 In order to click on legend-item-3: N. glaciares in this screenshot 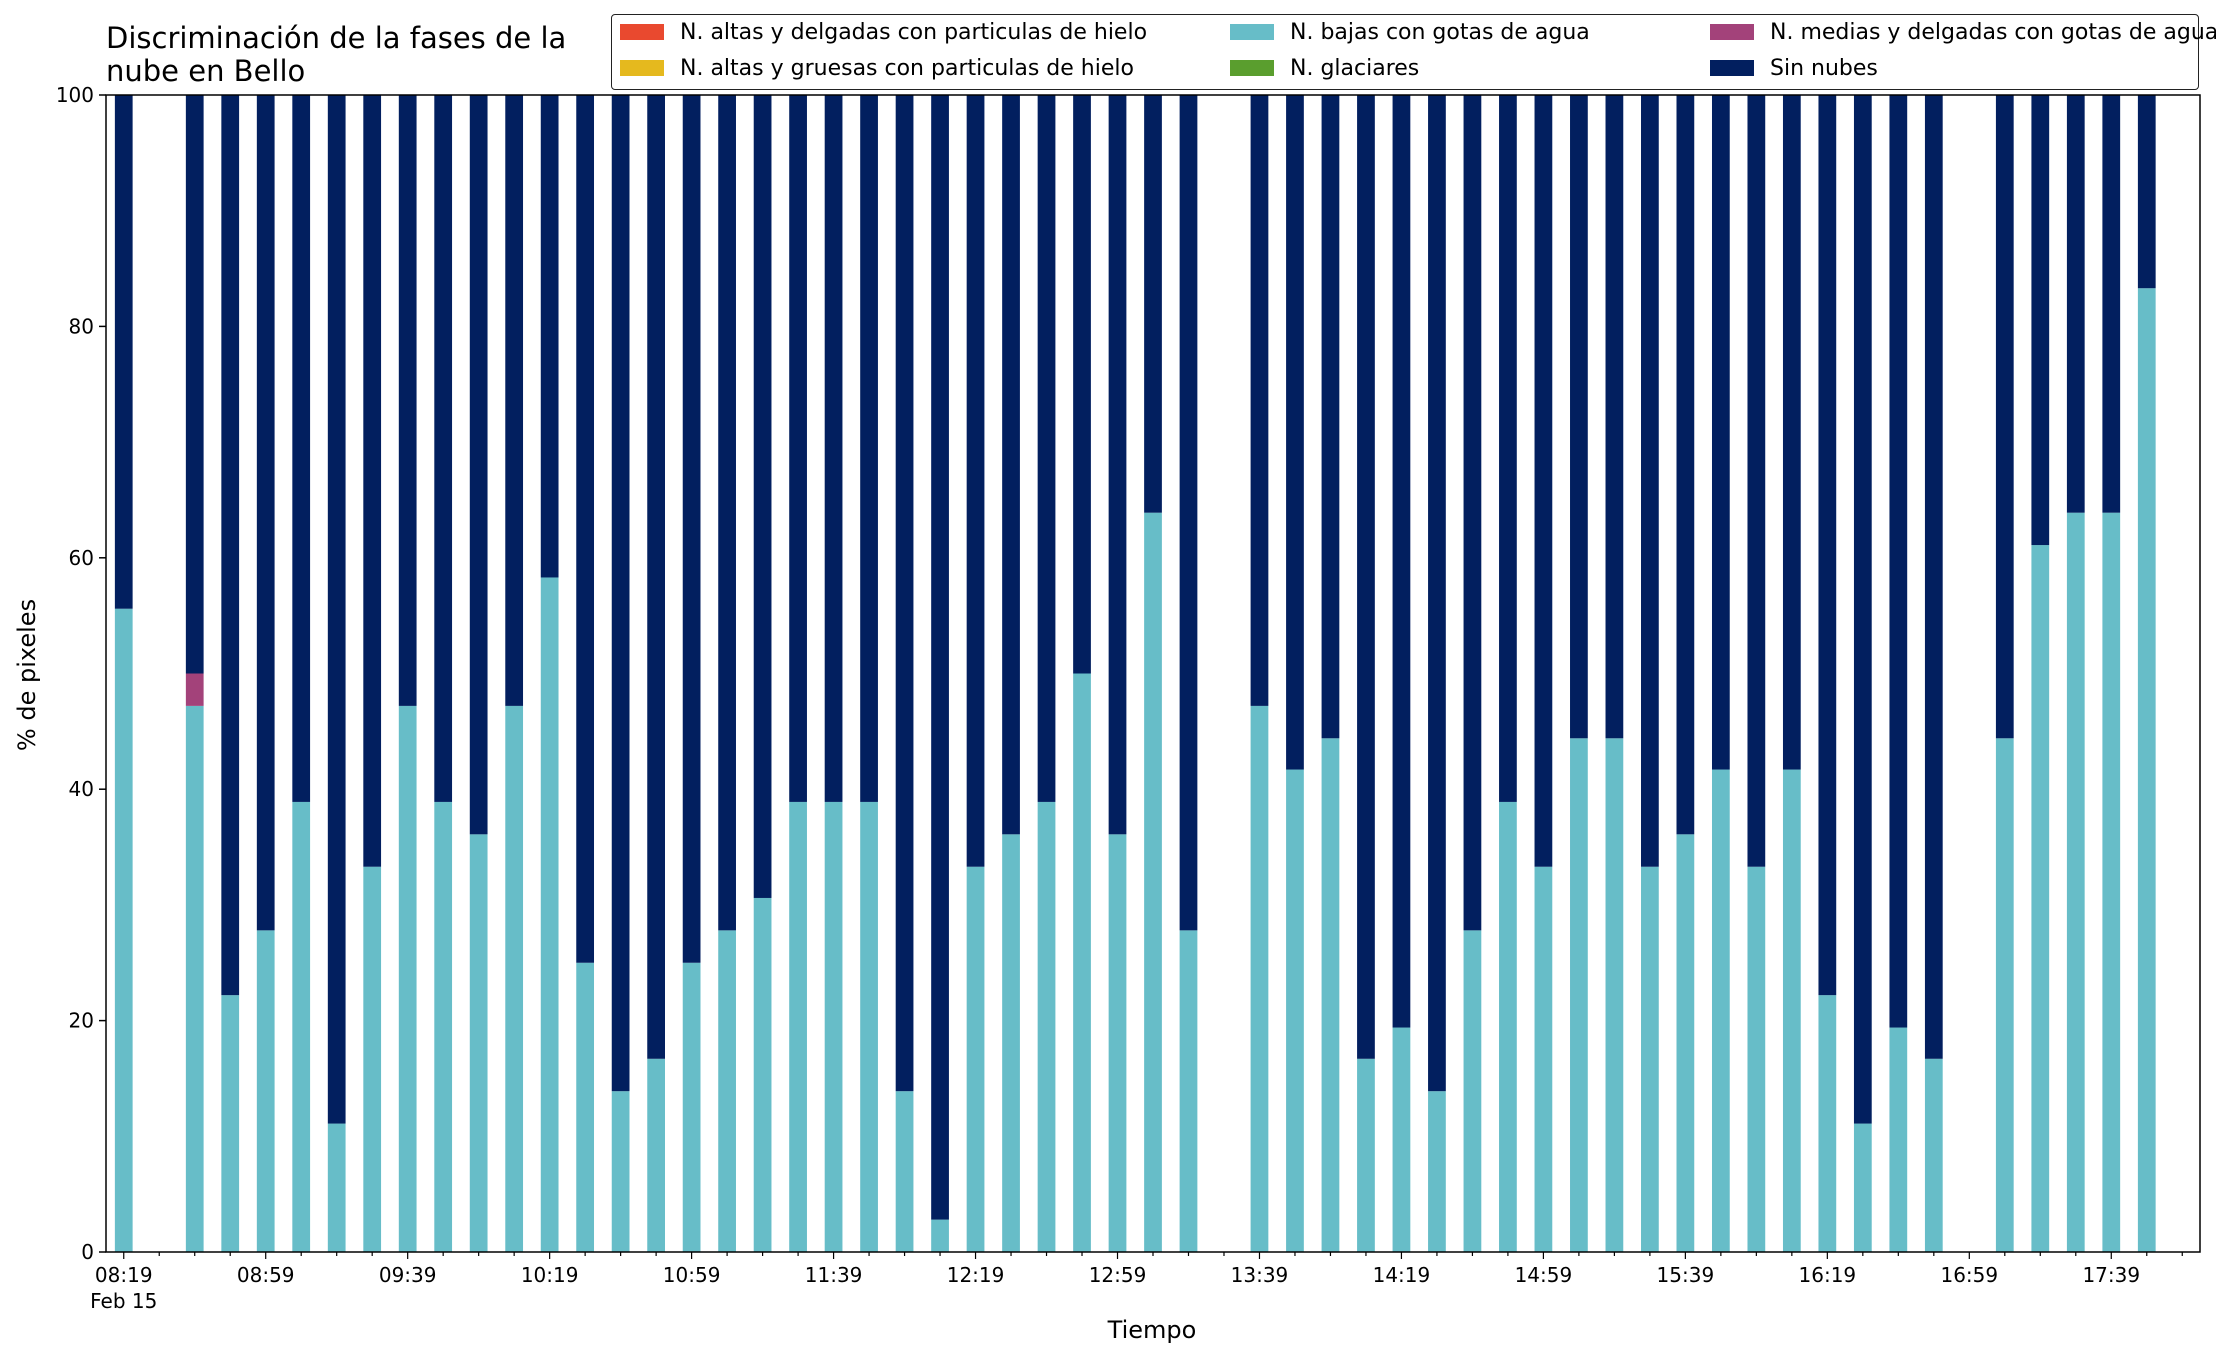, I will do `click(1324, 68)`.